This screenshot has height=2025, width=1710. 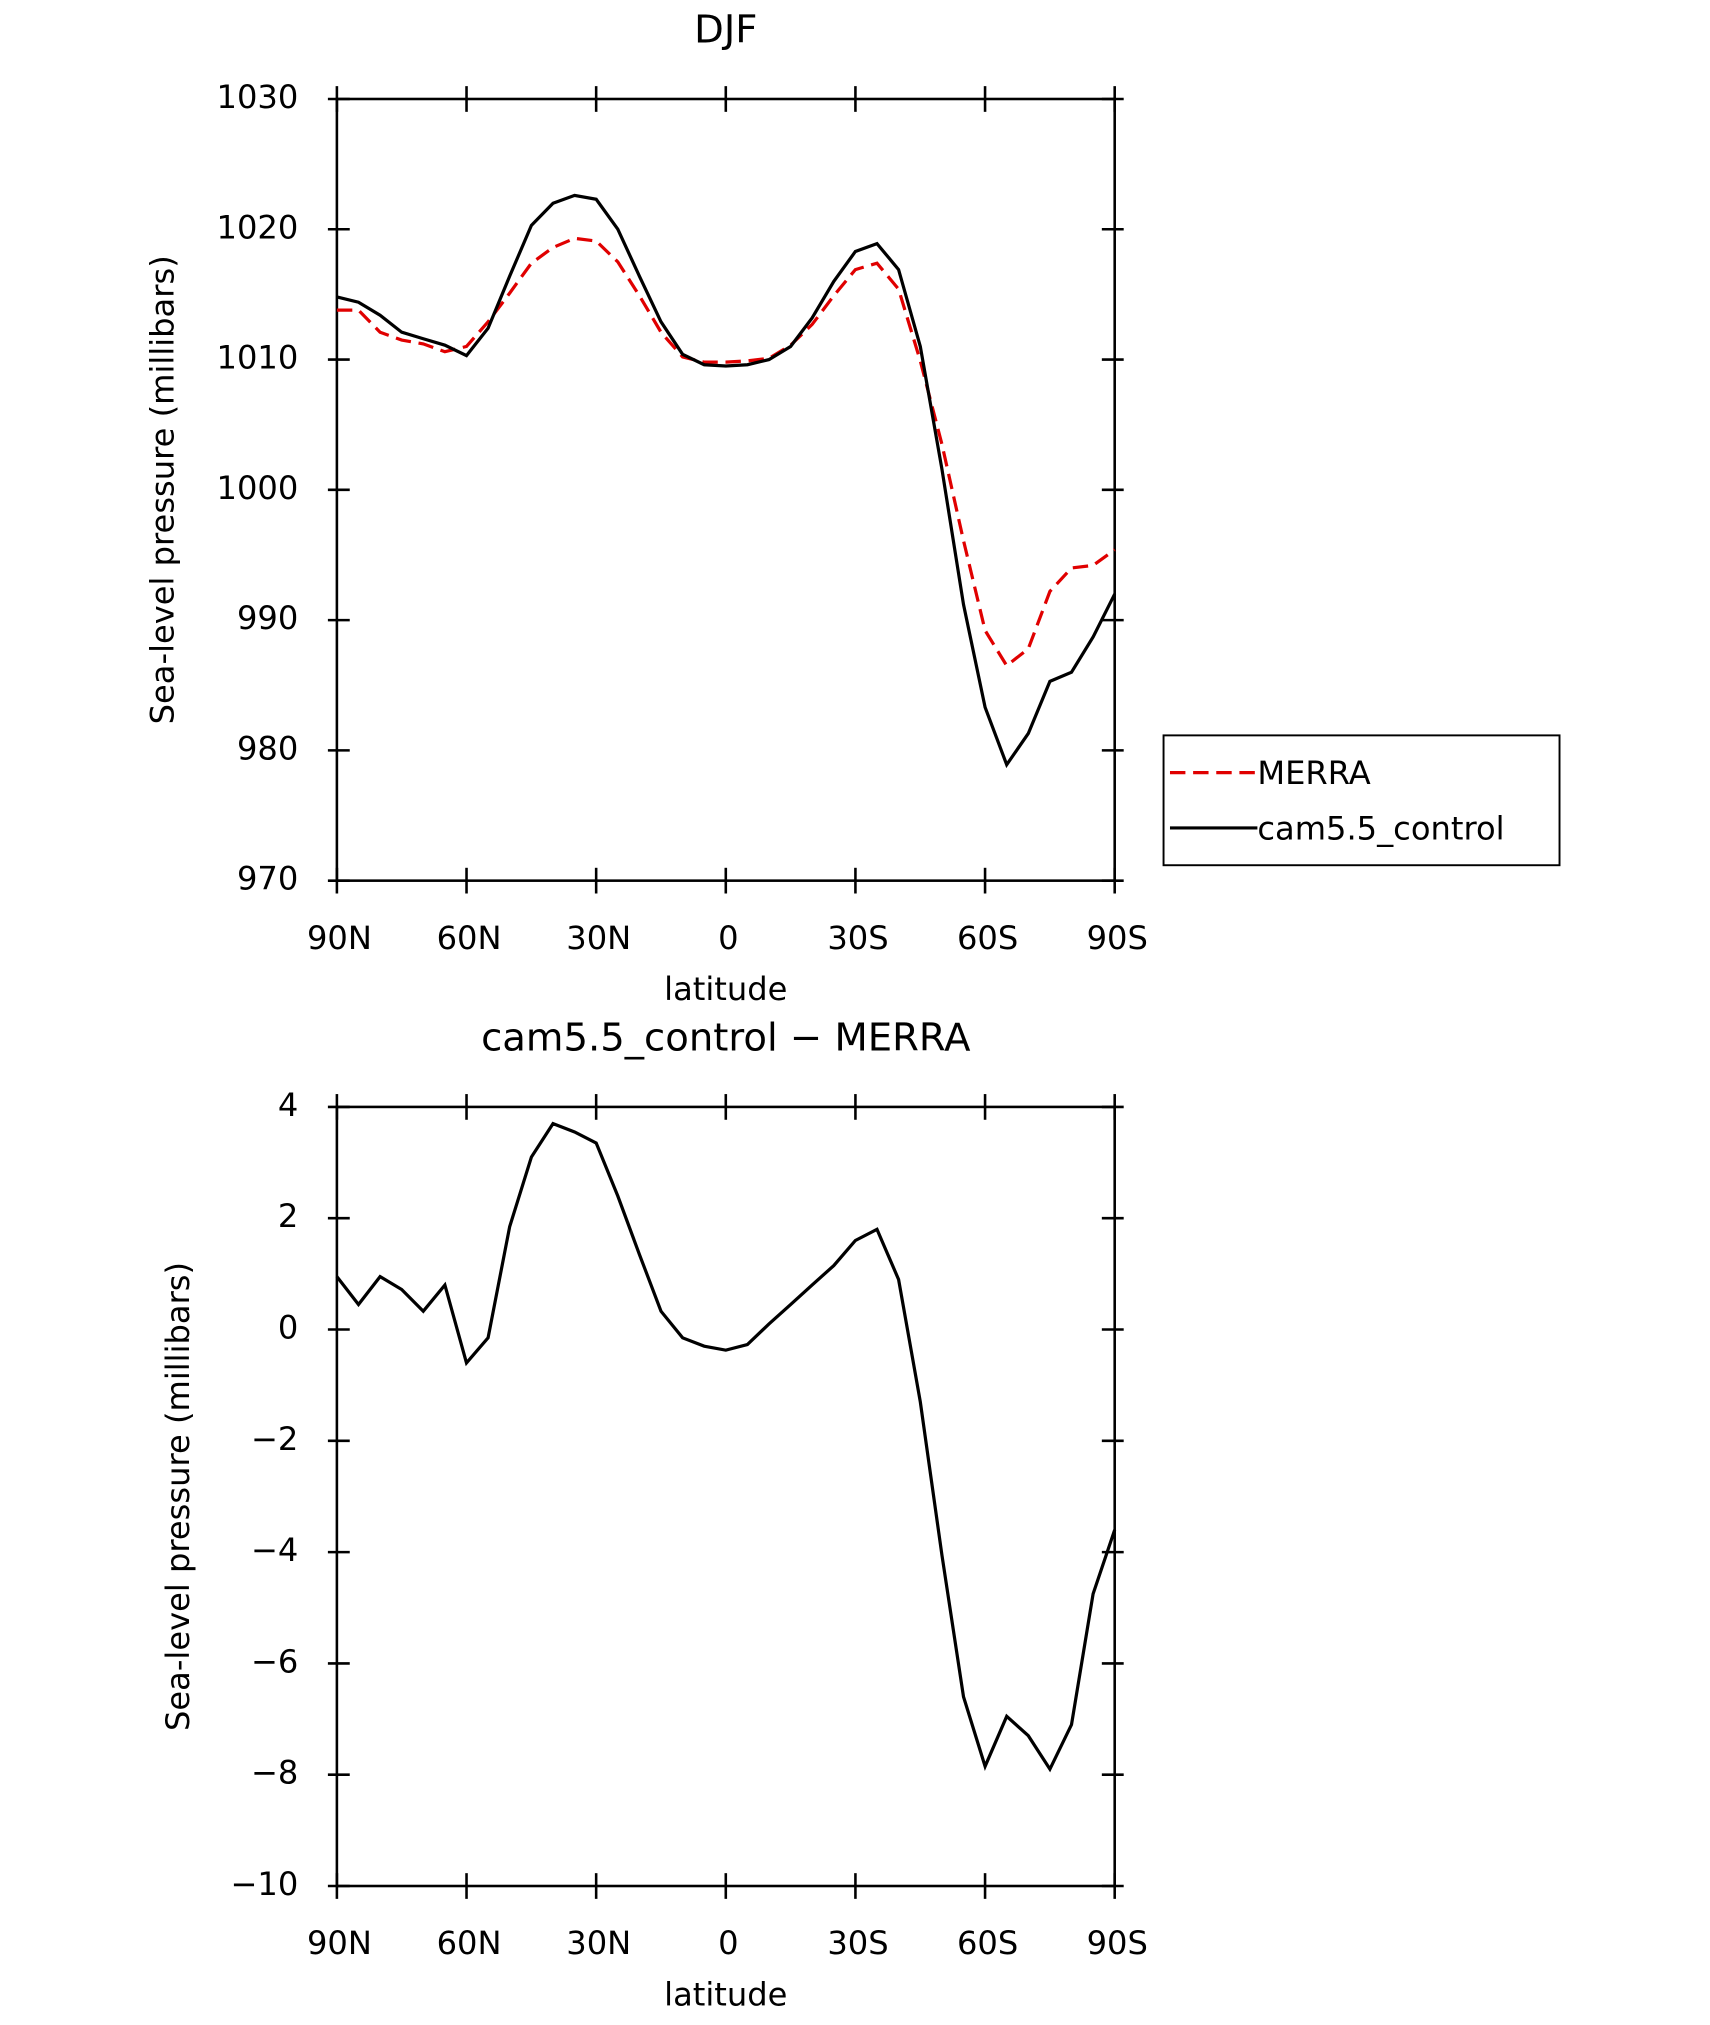 What do you see at coordinates (1313, 773) in the screenshot?
I see `legend-label: MERRA` at bounding box center [1313, 773].